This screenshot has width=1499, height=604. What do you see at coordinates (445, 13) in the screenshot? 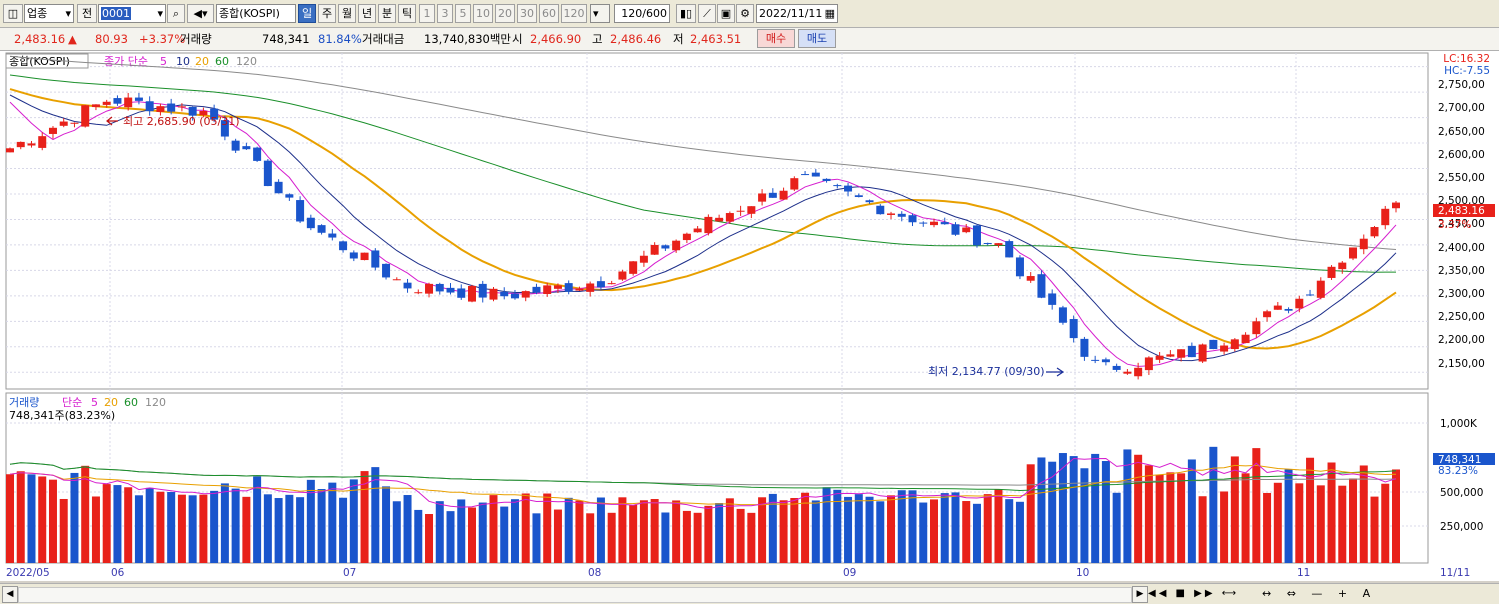
I see `interval-3: 3` at bounding box center [445, 13].